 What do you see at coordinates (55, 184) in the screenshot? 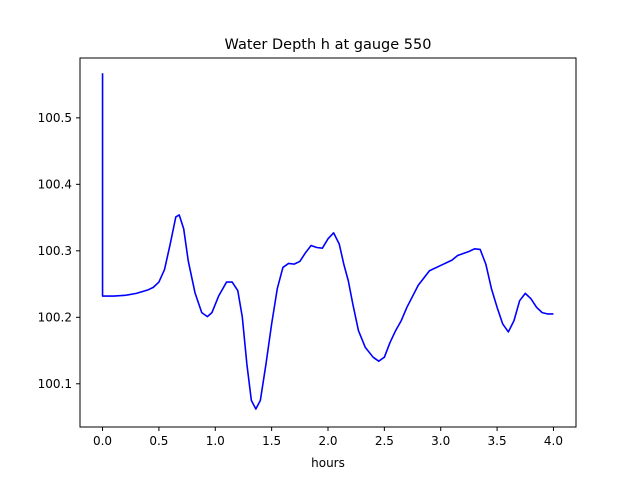
I see `y-tick-label: 100.4` at bounding box center [55, 184].